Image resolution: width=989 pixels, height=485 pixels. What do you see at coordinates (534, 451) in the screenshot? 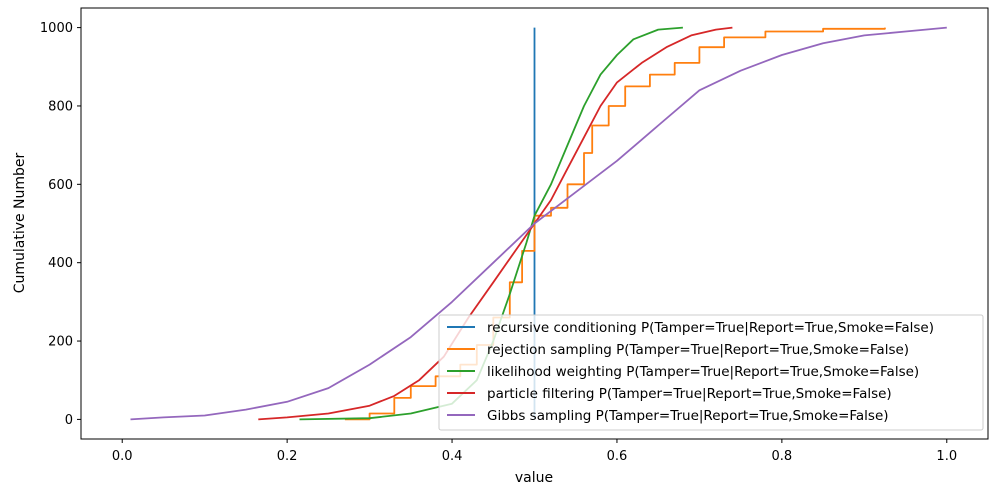
I see `x-axis: 0.0 0.2 0.4 0.6 0.8 1.0` at bounding box center [534, 451].